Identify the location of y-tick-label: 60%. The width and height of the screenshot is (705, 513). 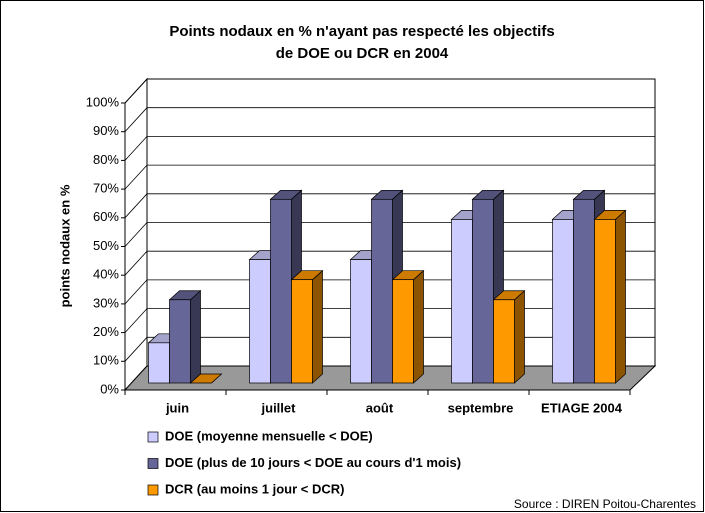
(106, 216).